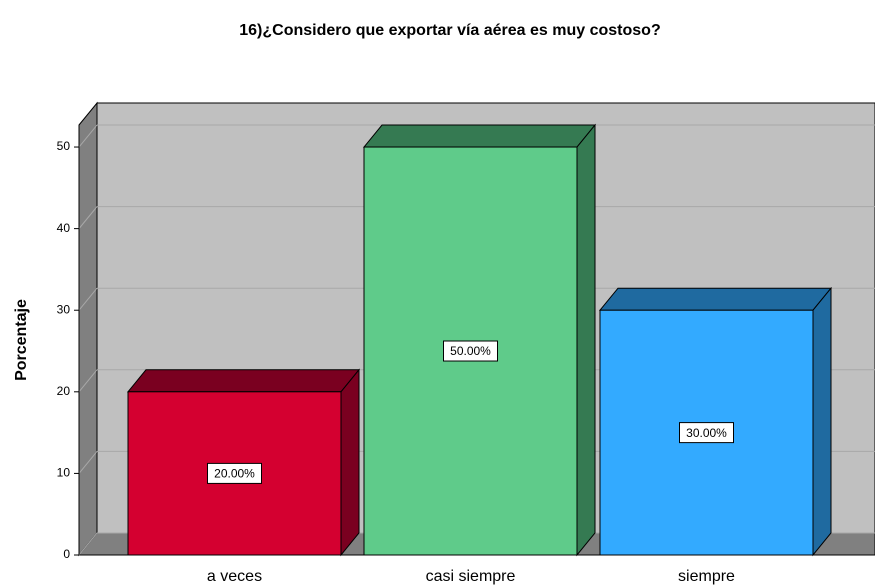 This screenshot has width=875, height=588. I want to click on y-axis-label: Porcentaje, so click(21, 340).